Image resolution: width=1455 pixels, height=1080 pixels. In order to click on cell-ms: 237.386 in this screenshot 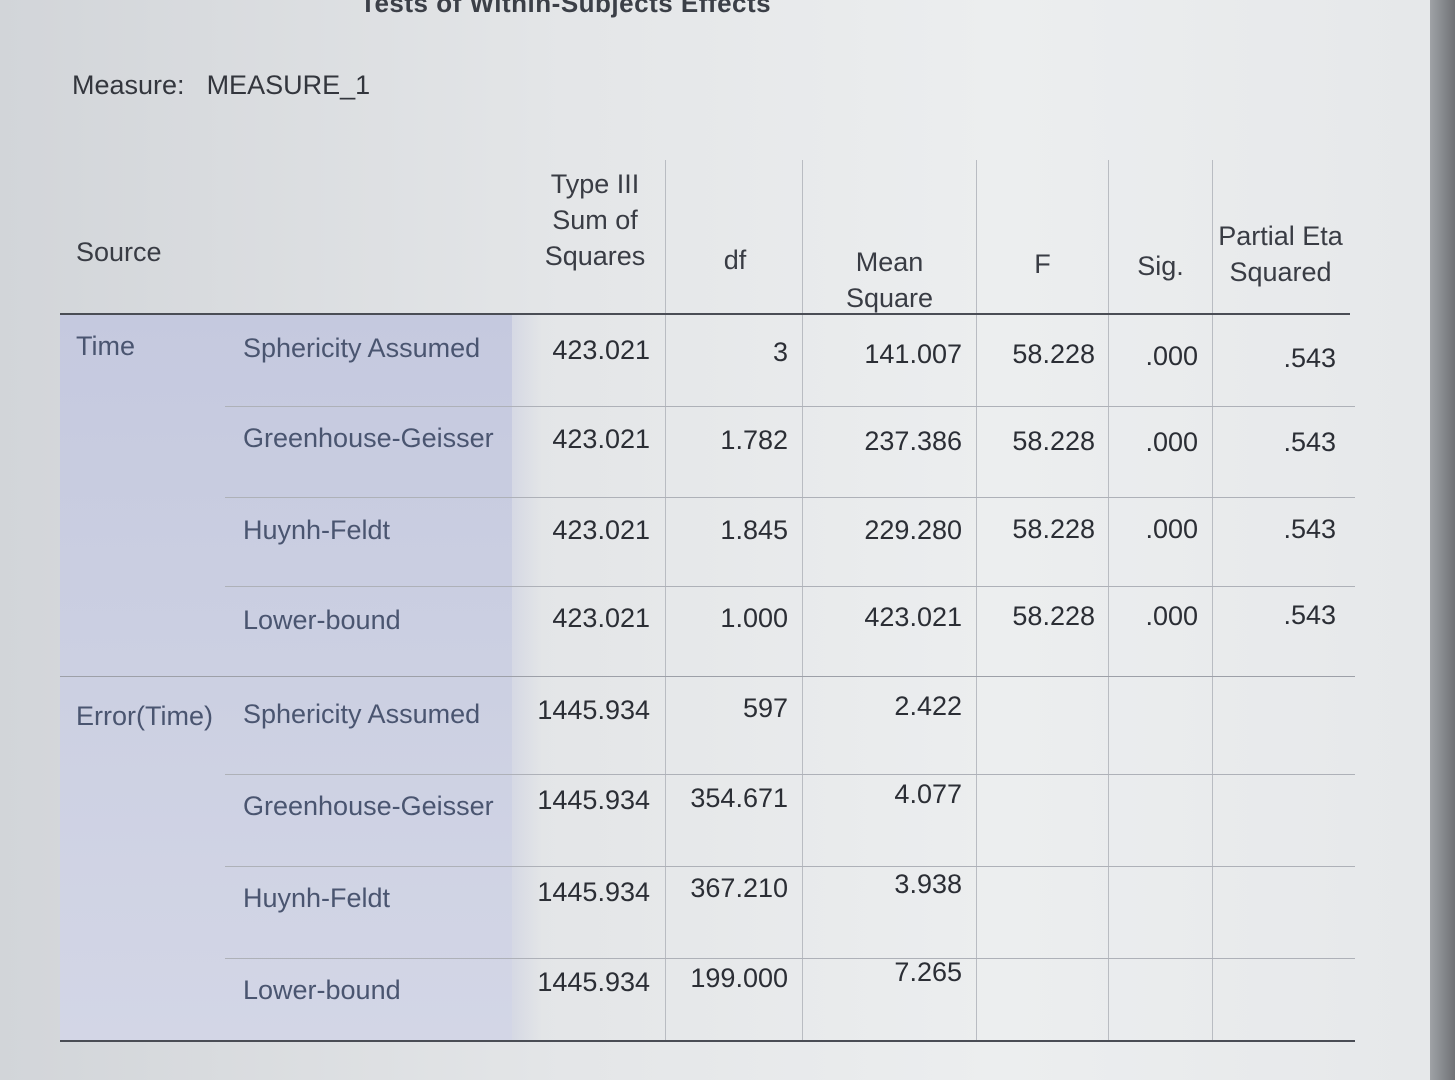, I will do `click(913, 441)`.